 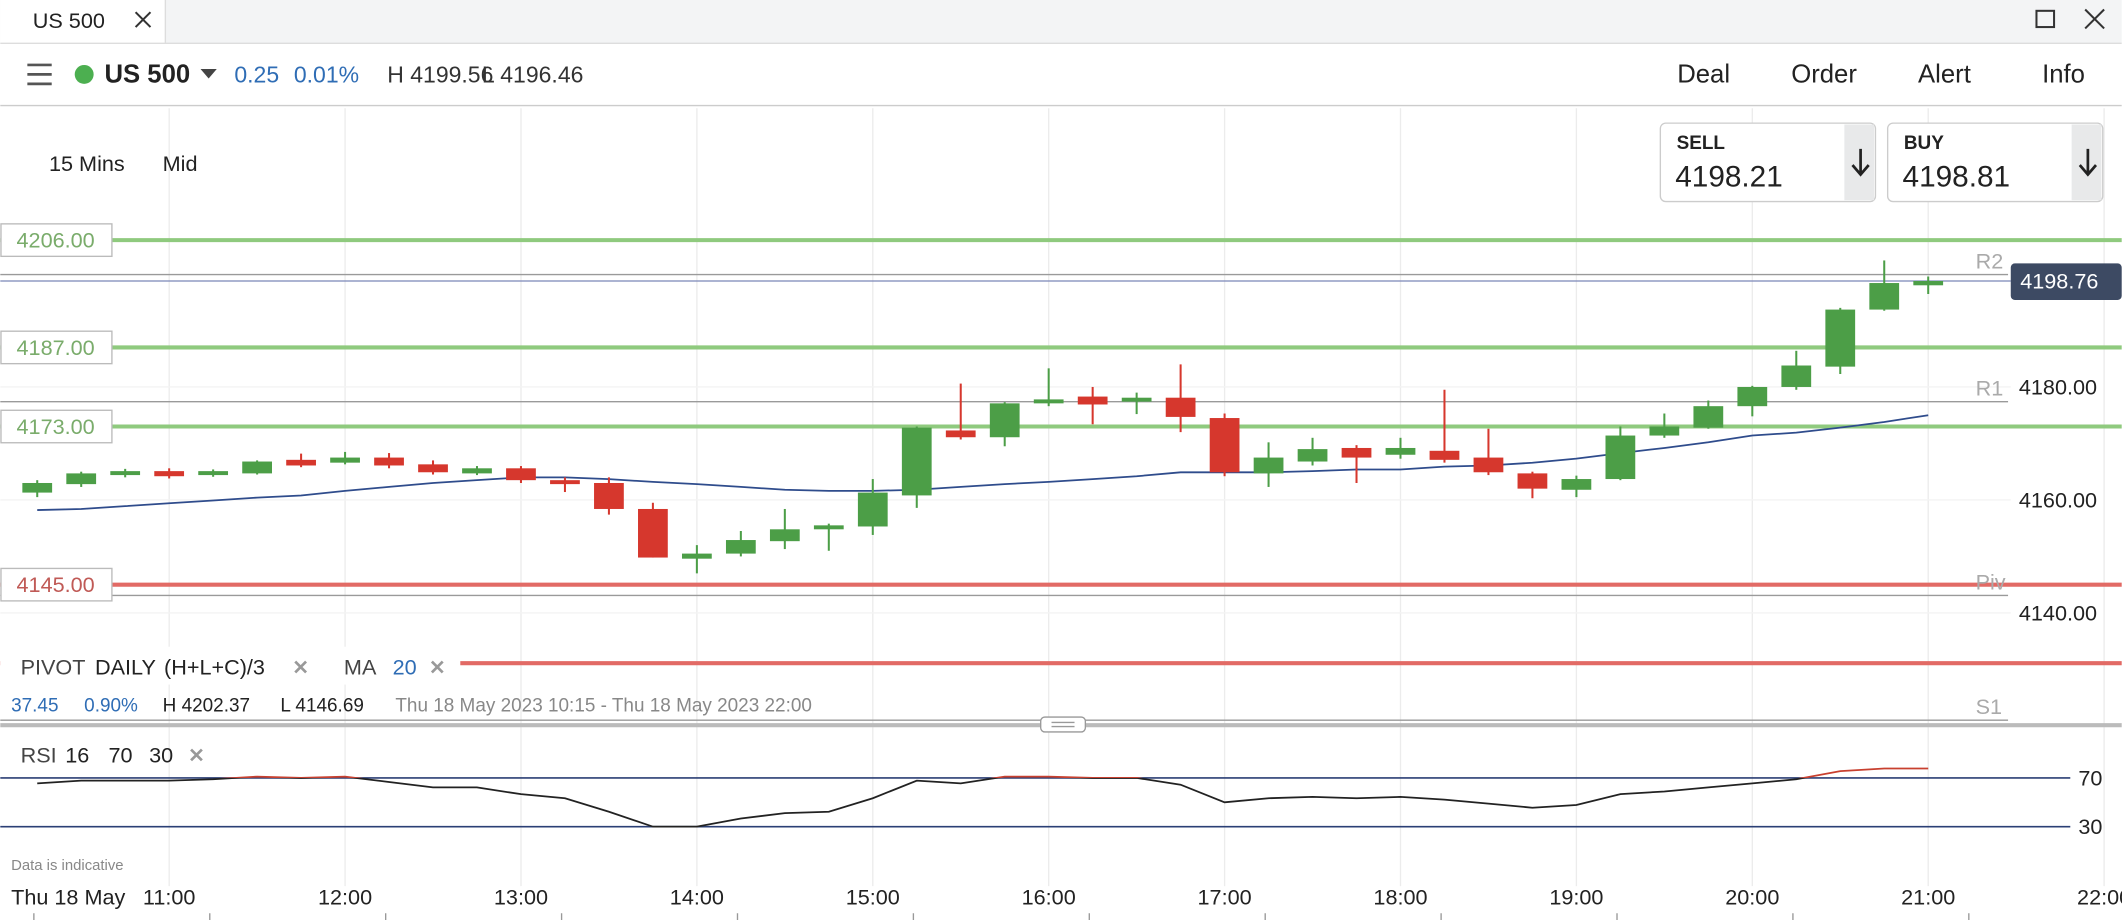 I want to click on maximize, so click(x=2045, y=19).